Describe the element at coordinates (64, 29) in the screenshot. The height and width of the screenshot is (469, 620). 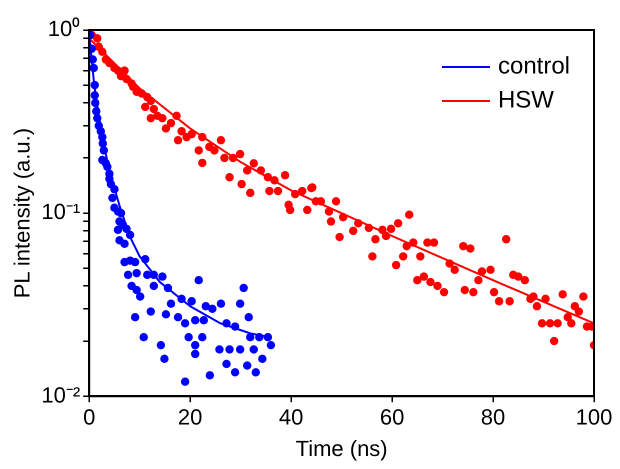
I see `y-tick-label: 10⁰` at that location.